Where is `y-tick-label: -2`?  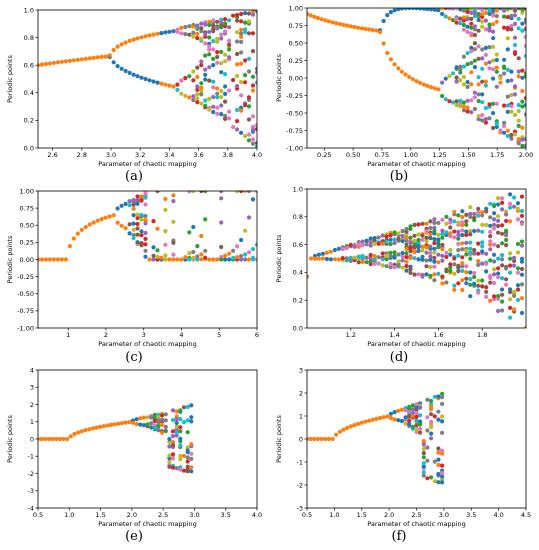 y-tick-label: -2 is located at coordinates (300, 485).